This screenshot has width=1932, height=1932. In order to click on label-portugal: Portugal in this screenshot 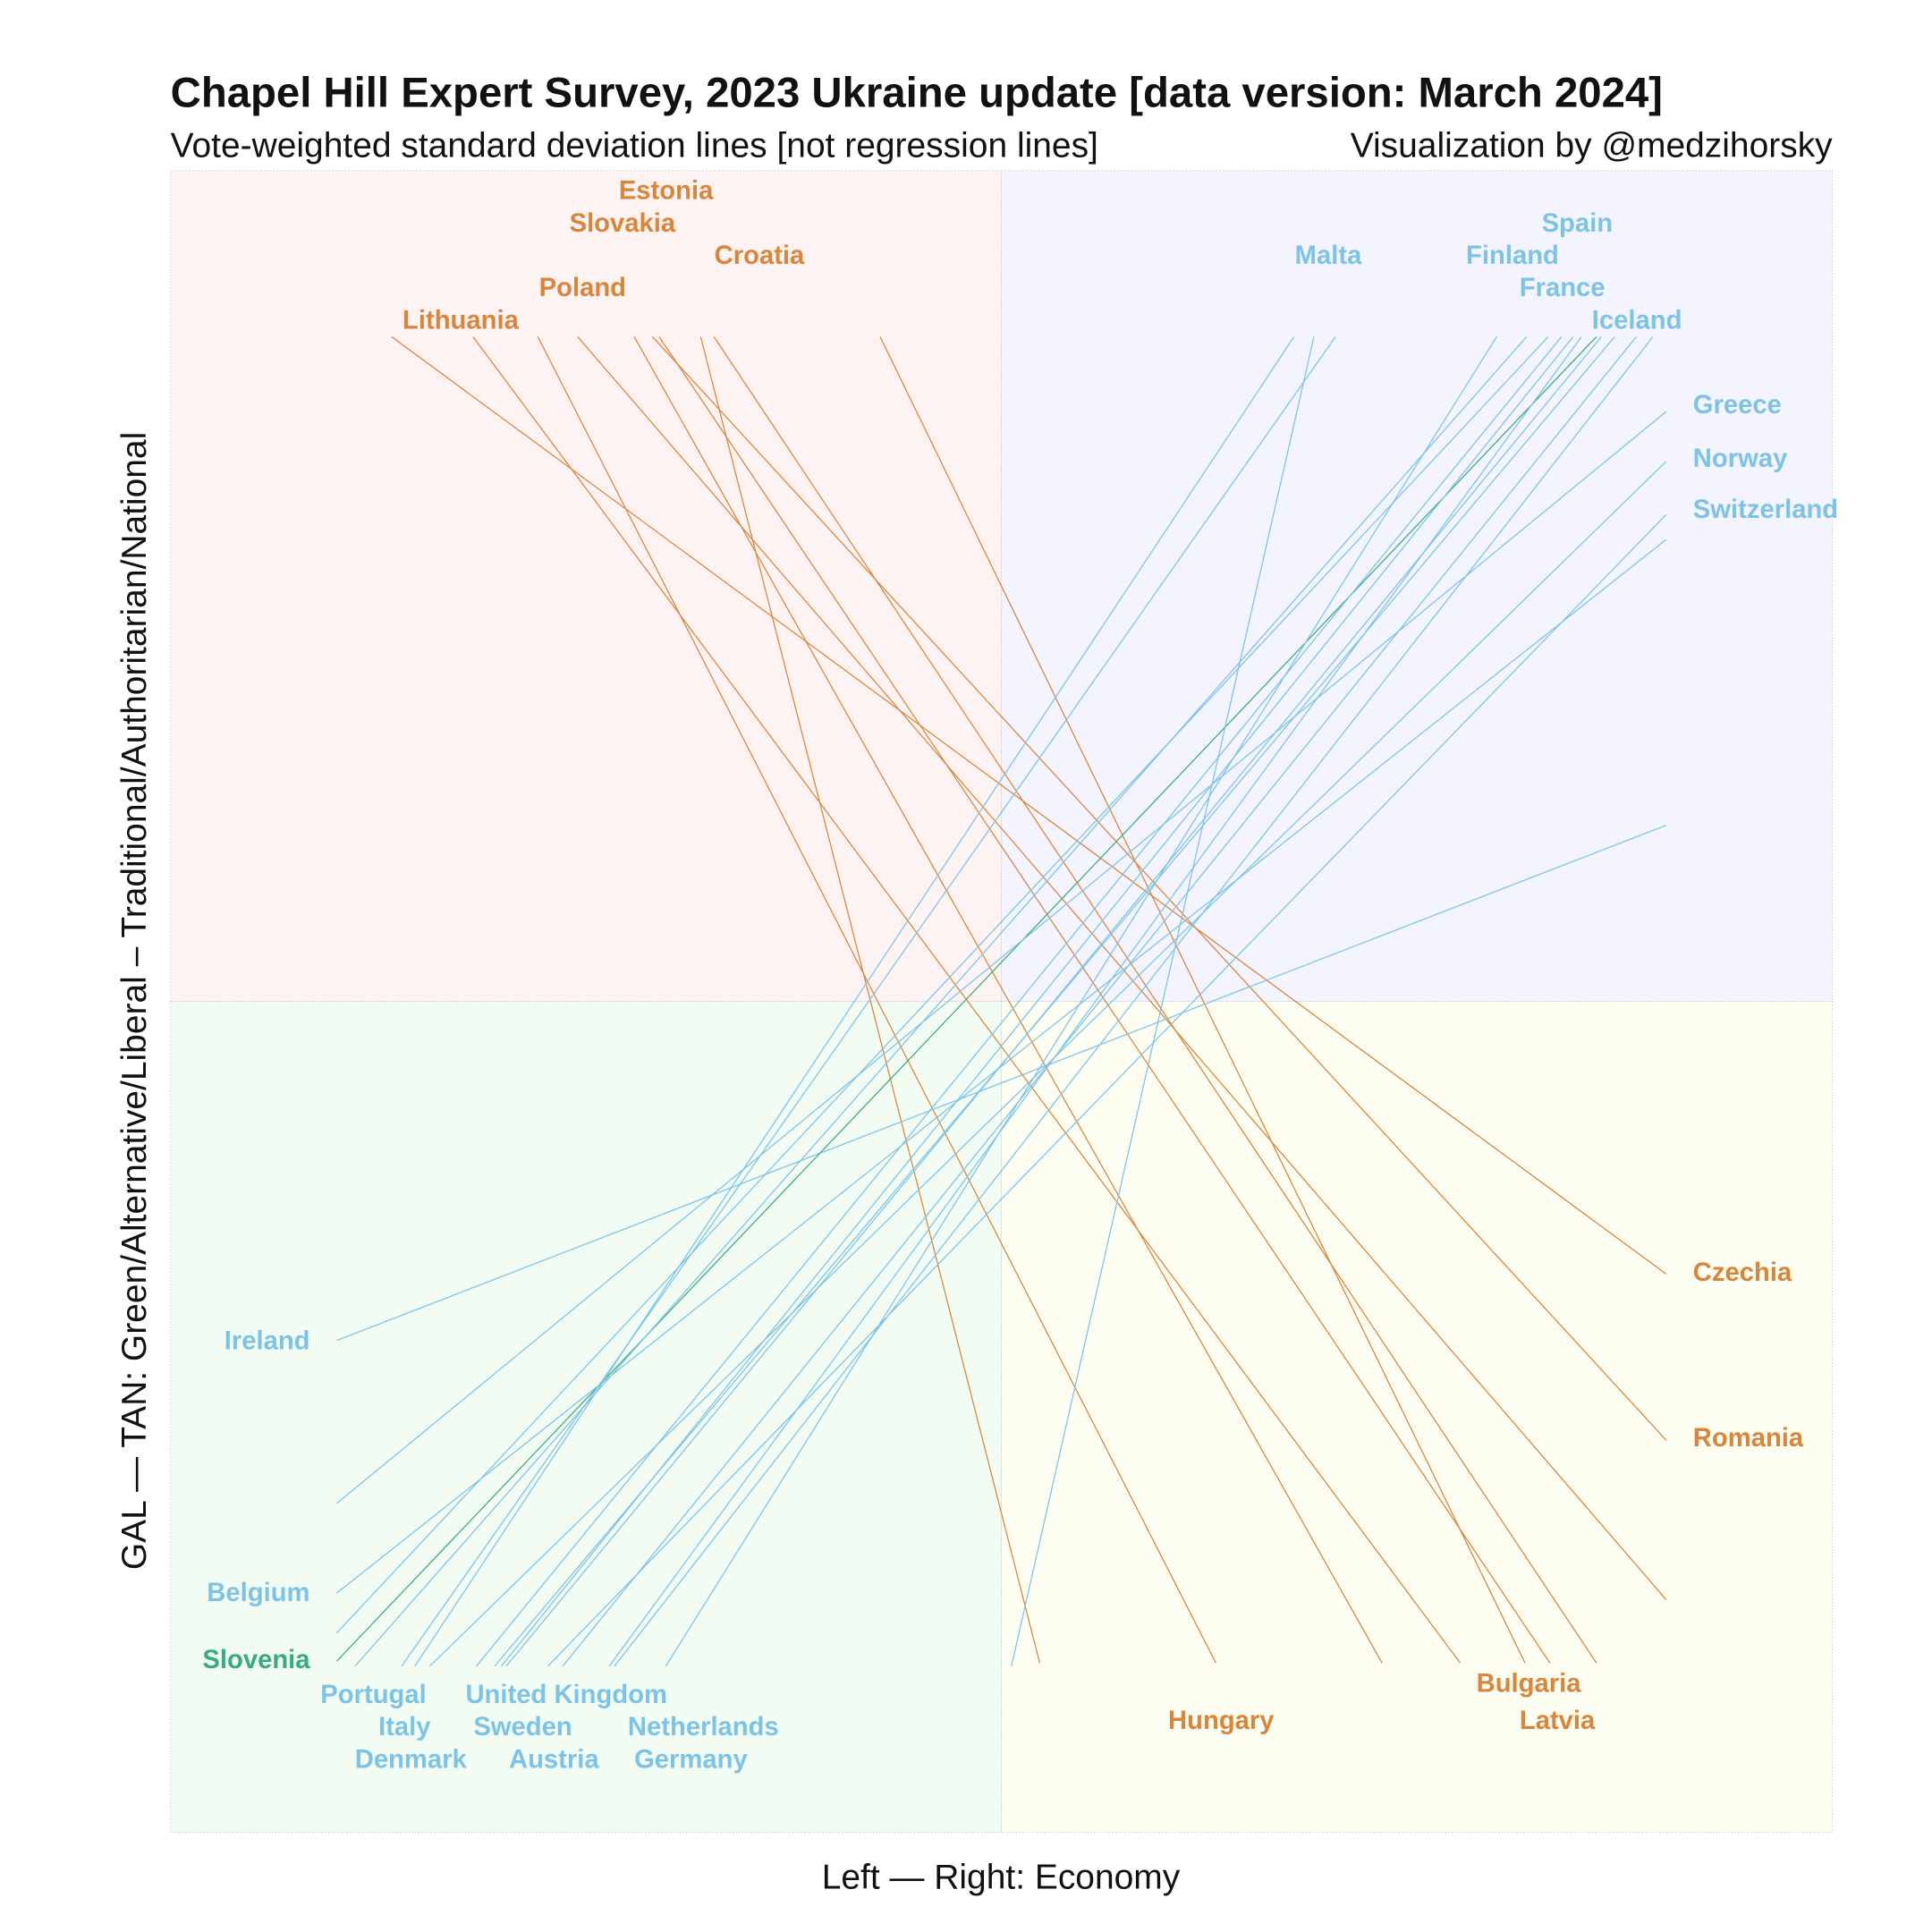, I will do `click(373, 1695)`.